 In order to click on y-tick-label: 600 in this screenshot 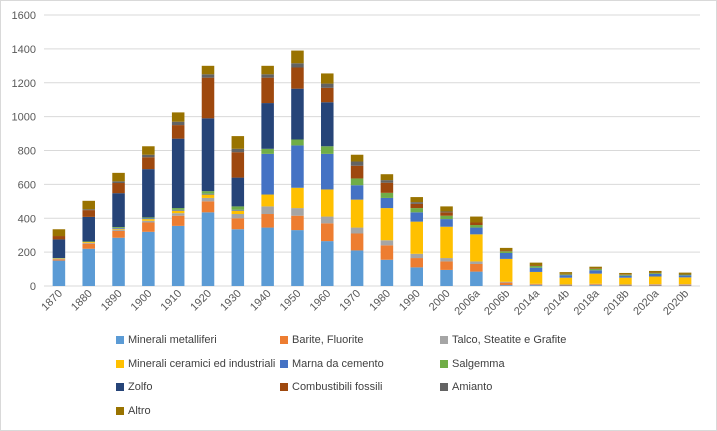, I will do `click(27, 185)`.